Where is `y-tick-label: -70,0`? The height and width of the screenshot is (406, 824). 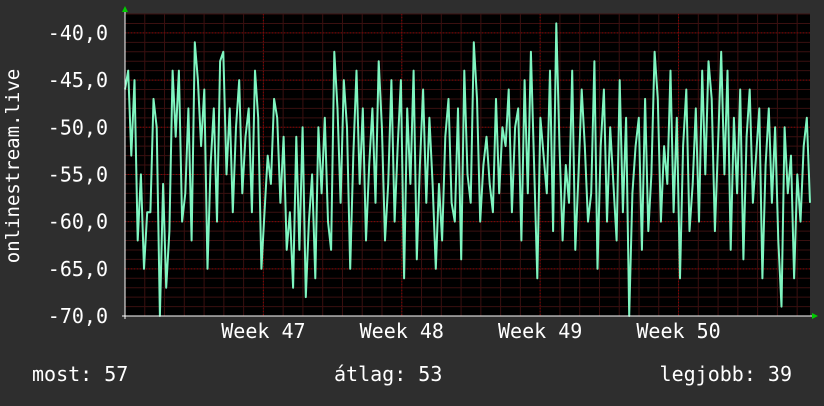
y-tick-label: -70,0 is located at coordinates (78, 316).